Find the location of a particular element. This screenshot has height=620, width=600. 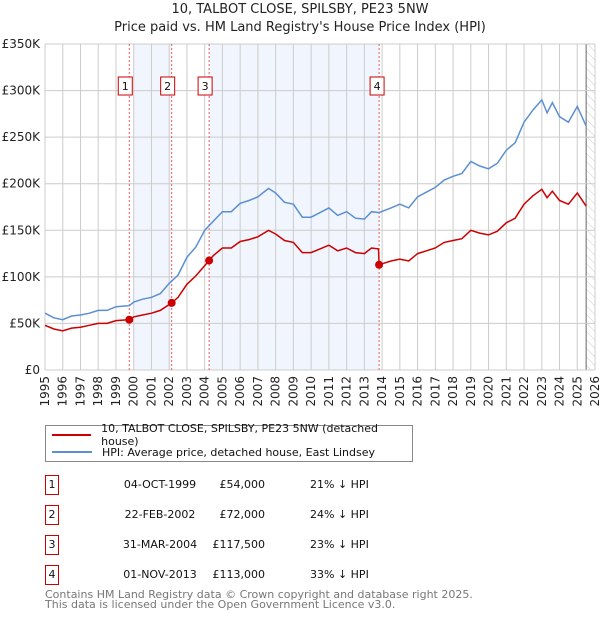

y-tick-label: £350K is located at coordinates (22, 44).